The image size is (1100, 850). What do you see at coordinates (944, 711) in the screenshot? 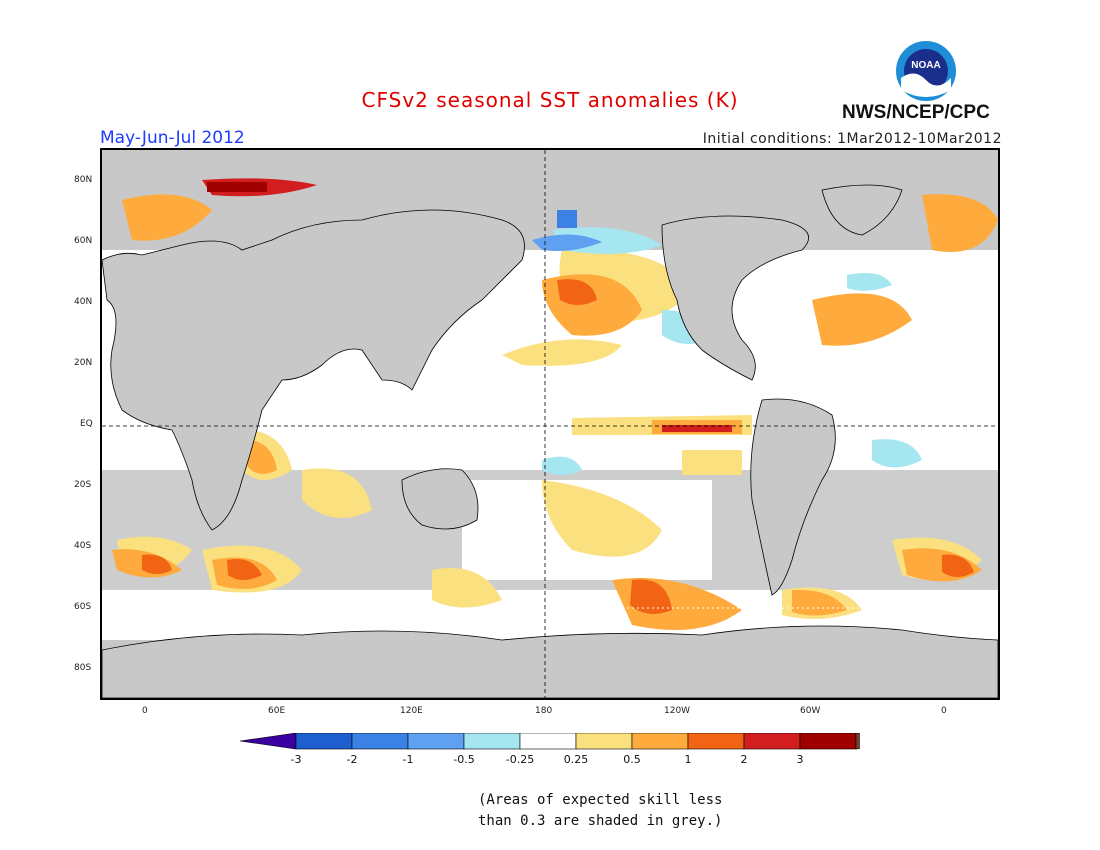
I see `lon-label-0-east: 0` at bounding box center [944, 711].